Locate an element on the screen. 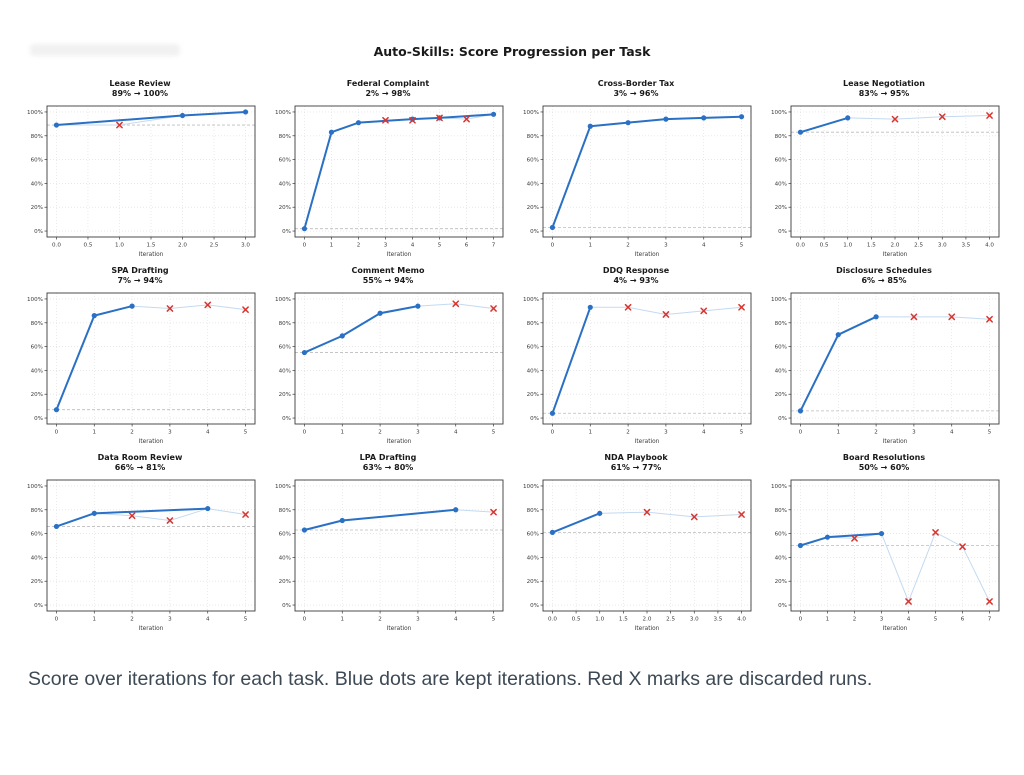 The width and height of the screenshot is (1024, 775). subplot-score-range: 83% → 95% is located at coordinates (884, 93).